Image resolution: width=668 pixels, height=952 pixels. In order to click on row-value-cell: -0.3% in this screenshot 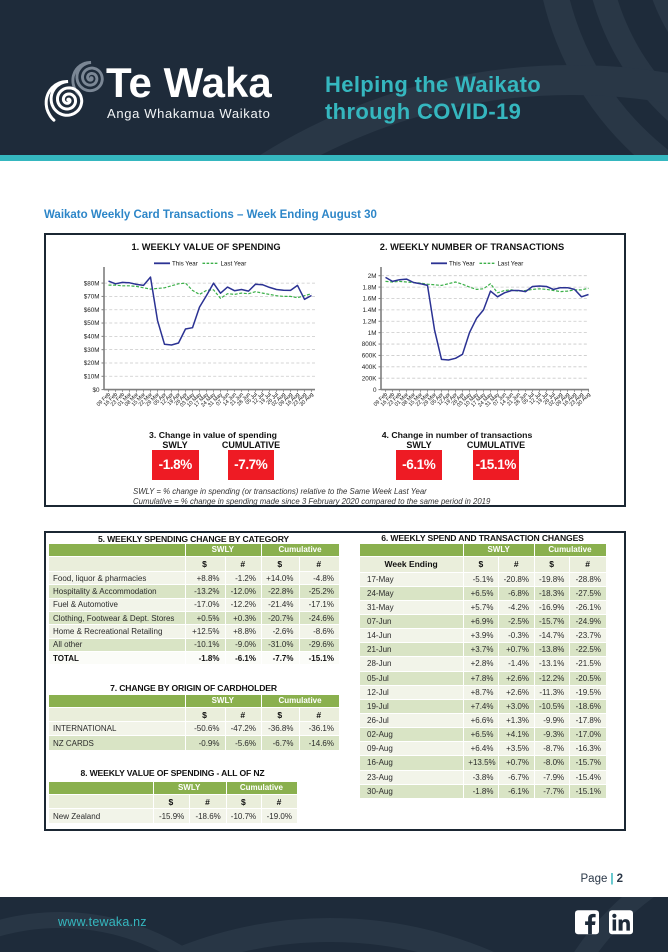, I will do `click(516, 636)`.